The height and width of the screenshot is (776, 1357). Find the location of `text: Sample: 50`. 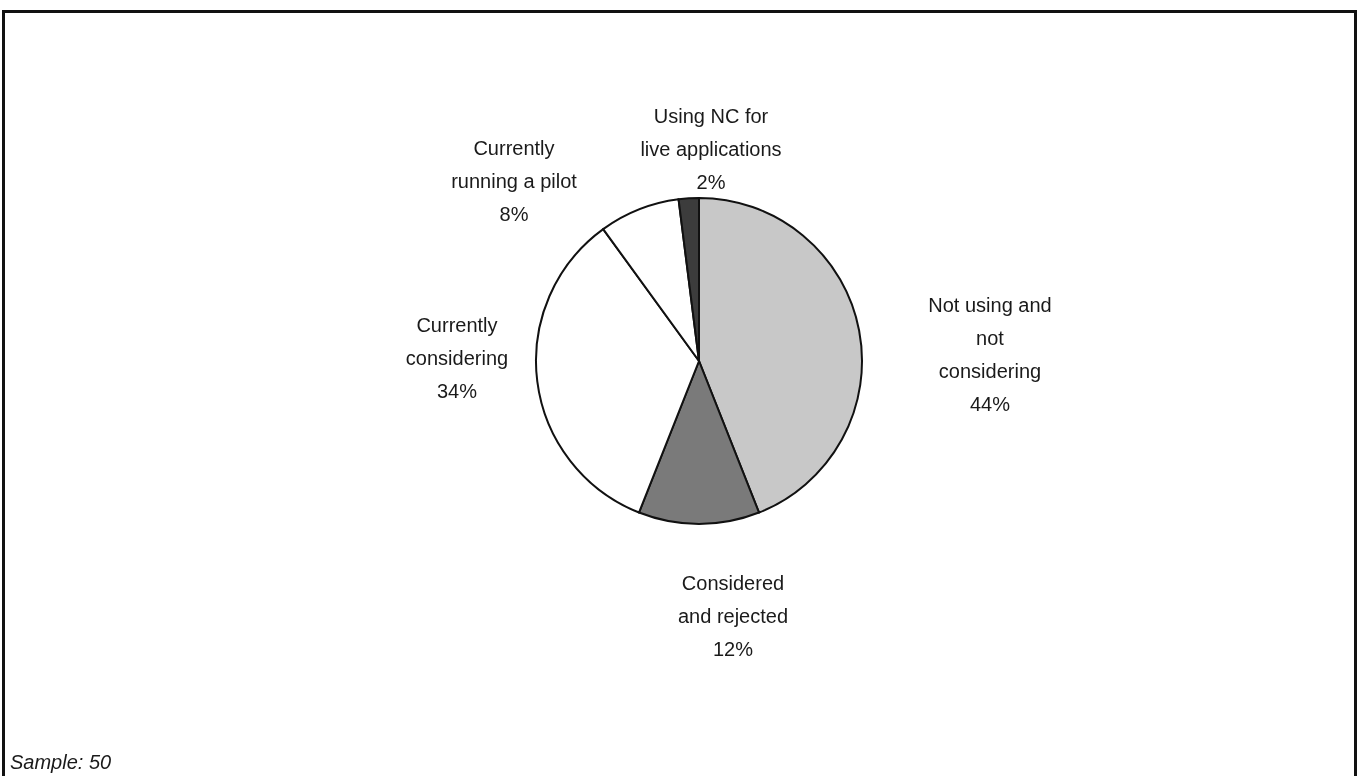

text: Sample: 50 is located at coordinates (61, 762).